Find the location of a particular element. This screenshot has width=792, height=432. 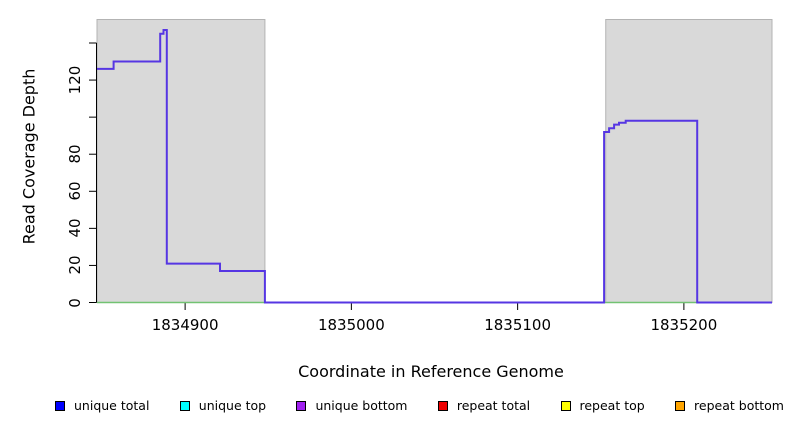

y-tick-label: 80 is located at coordinates (75, 154).